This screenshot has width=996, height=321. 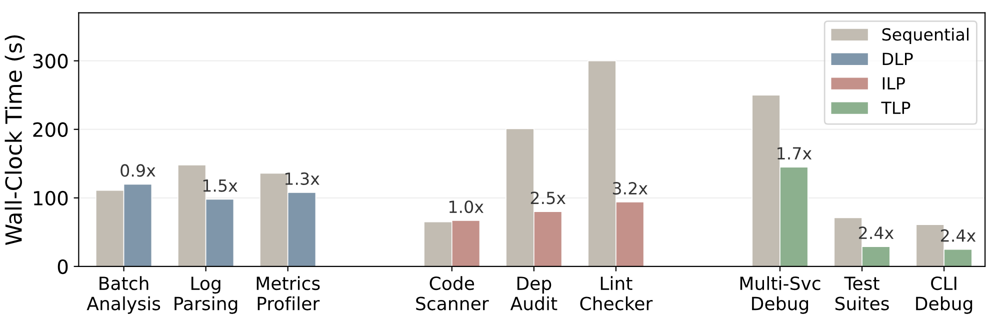 I want to click on y-tick-label: 200, so click(x=50, y=130).